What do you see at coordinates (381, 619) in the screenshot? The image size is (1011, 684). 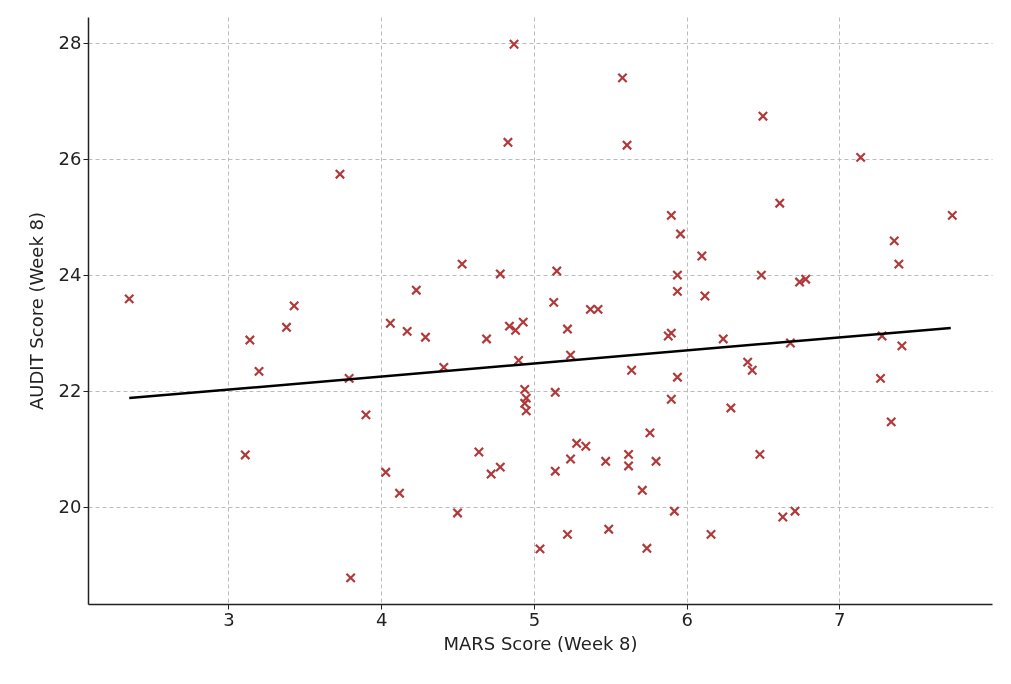 I see `x-tick-label: 4` at bounding box center [381, 619].